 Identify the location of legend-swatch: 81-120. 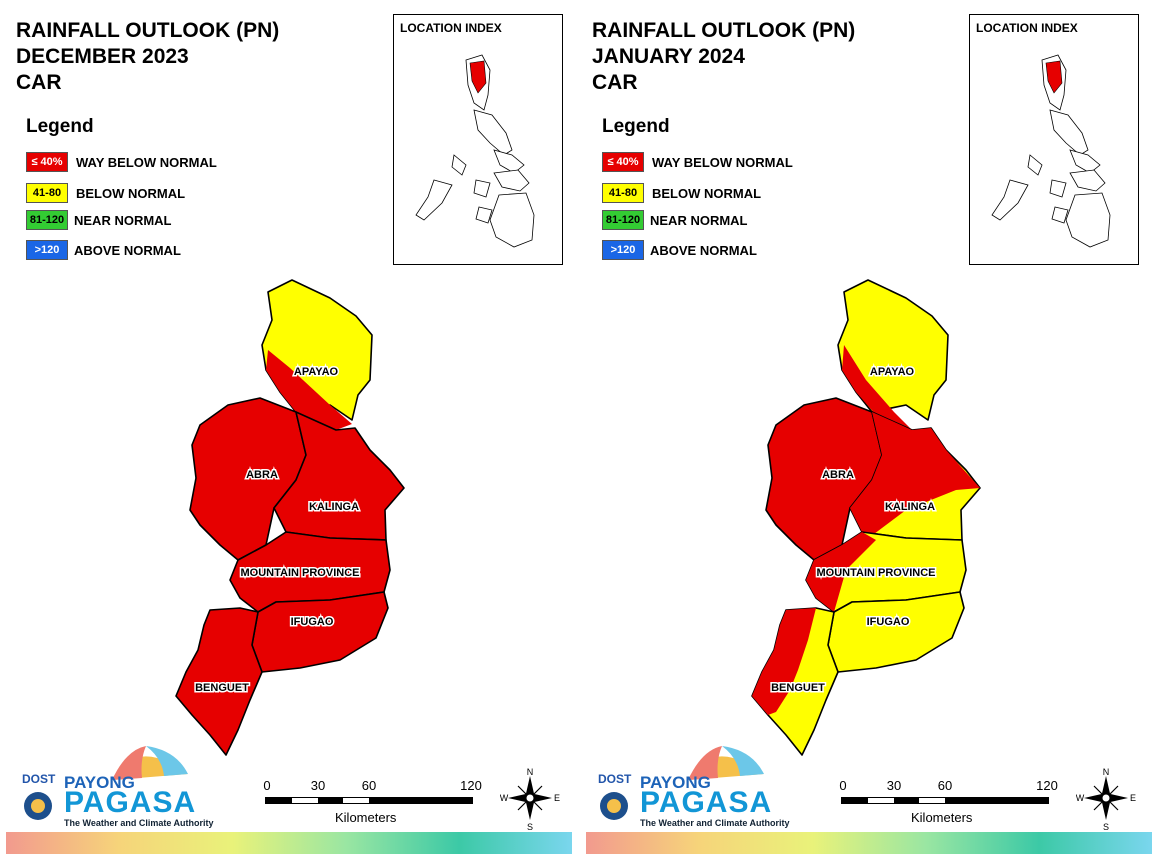
(623, 220).